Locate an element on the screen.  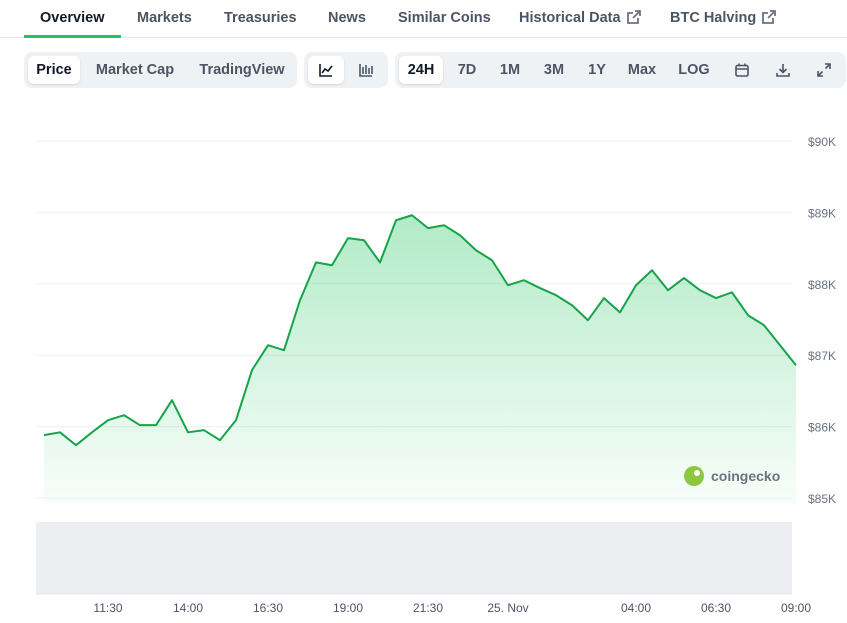
line-icon is located at coordinates (326, 70).